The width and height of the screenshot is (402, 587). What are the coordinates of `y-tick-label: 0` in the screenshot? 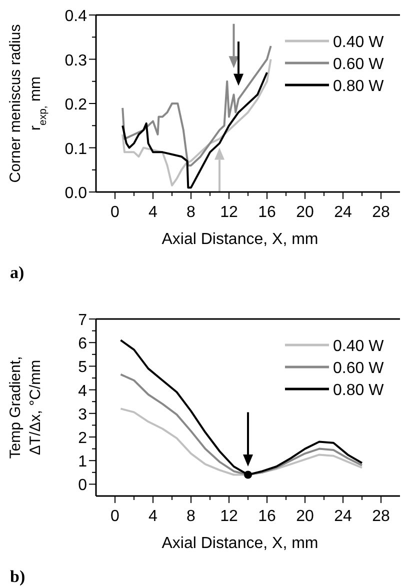 It's located at (83, 485).